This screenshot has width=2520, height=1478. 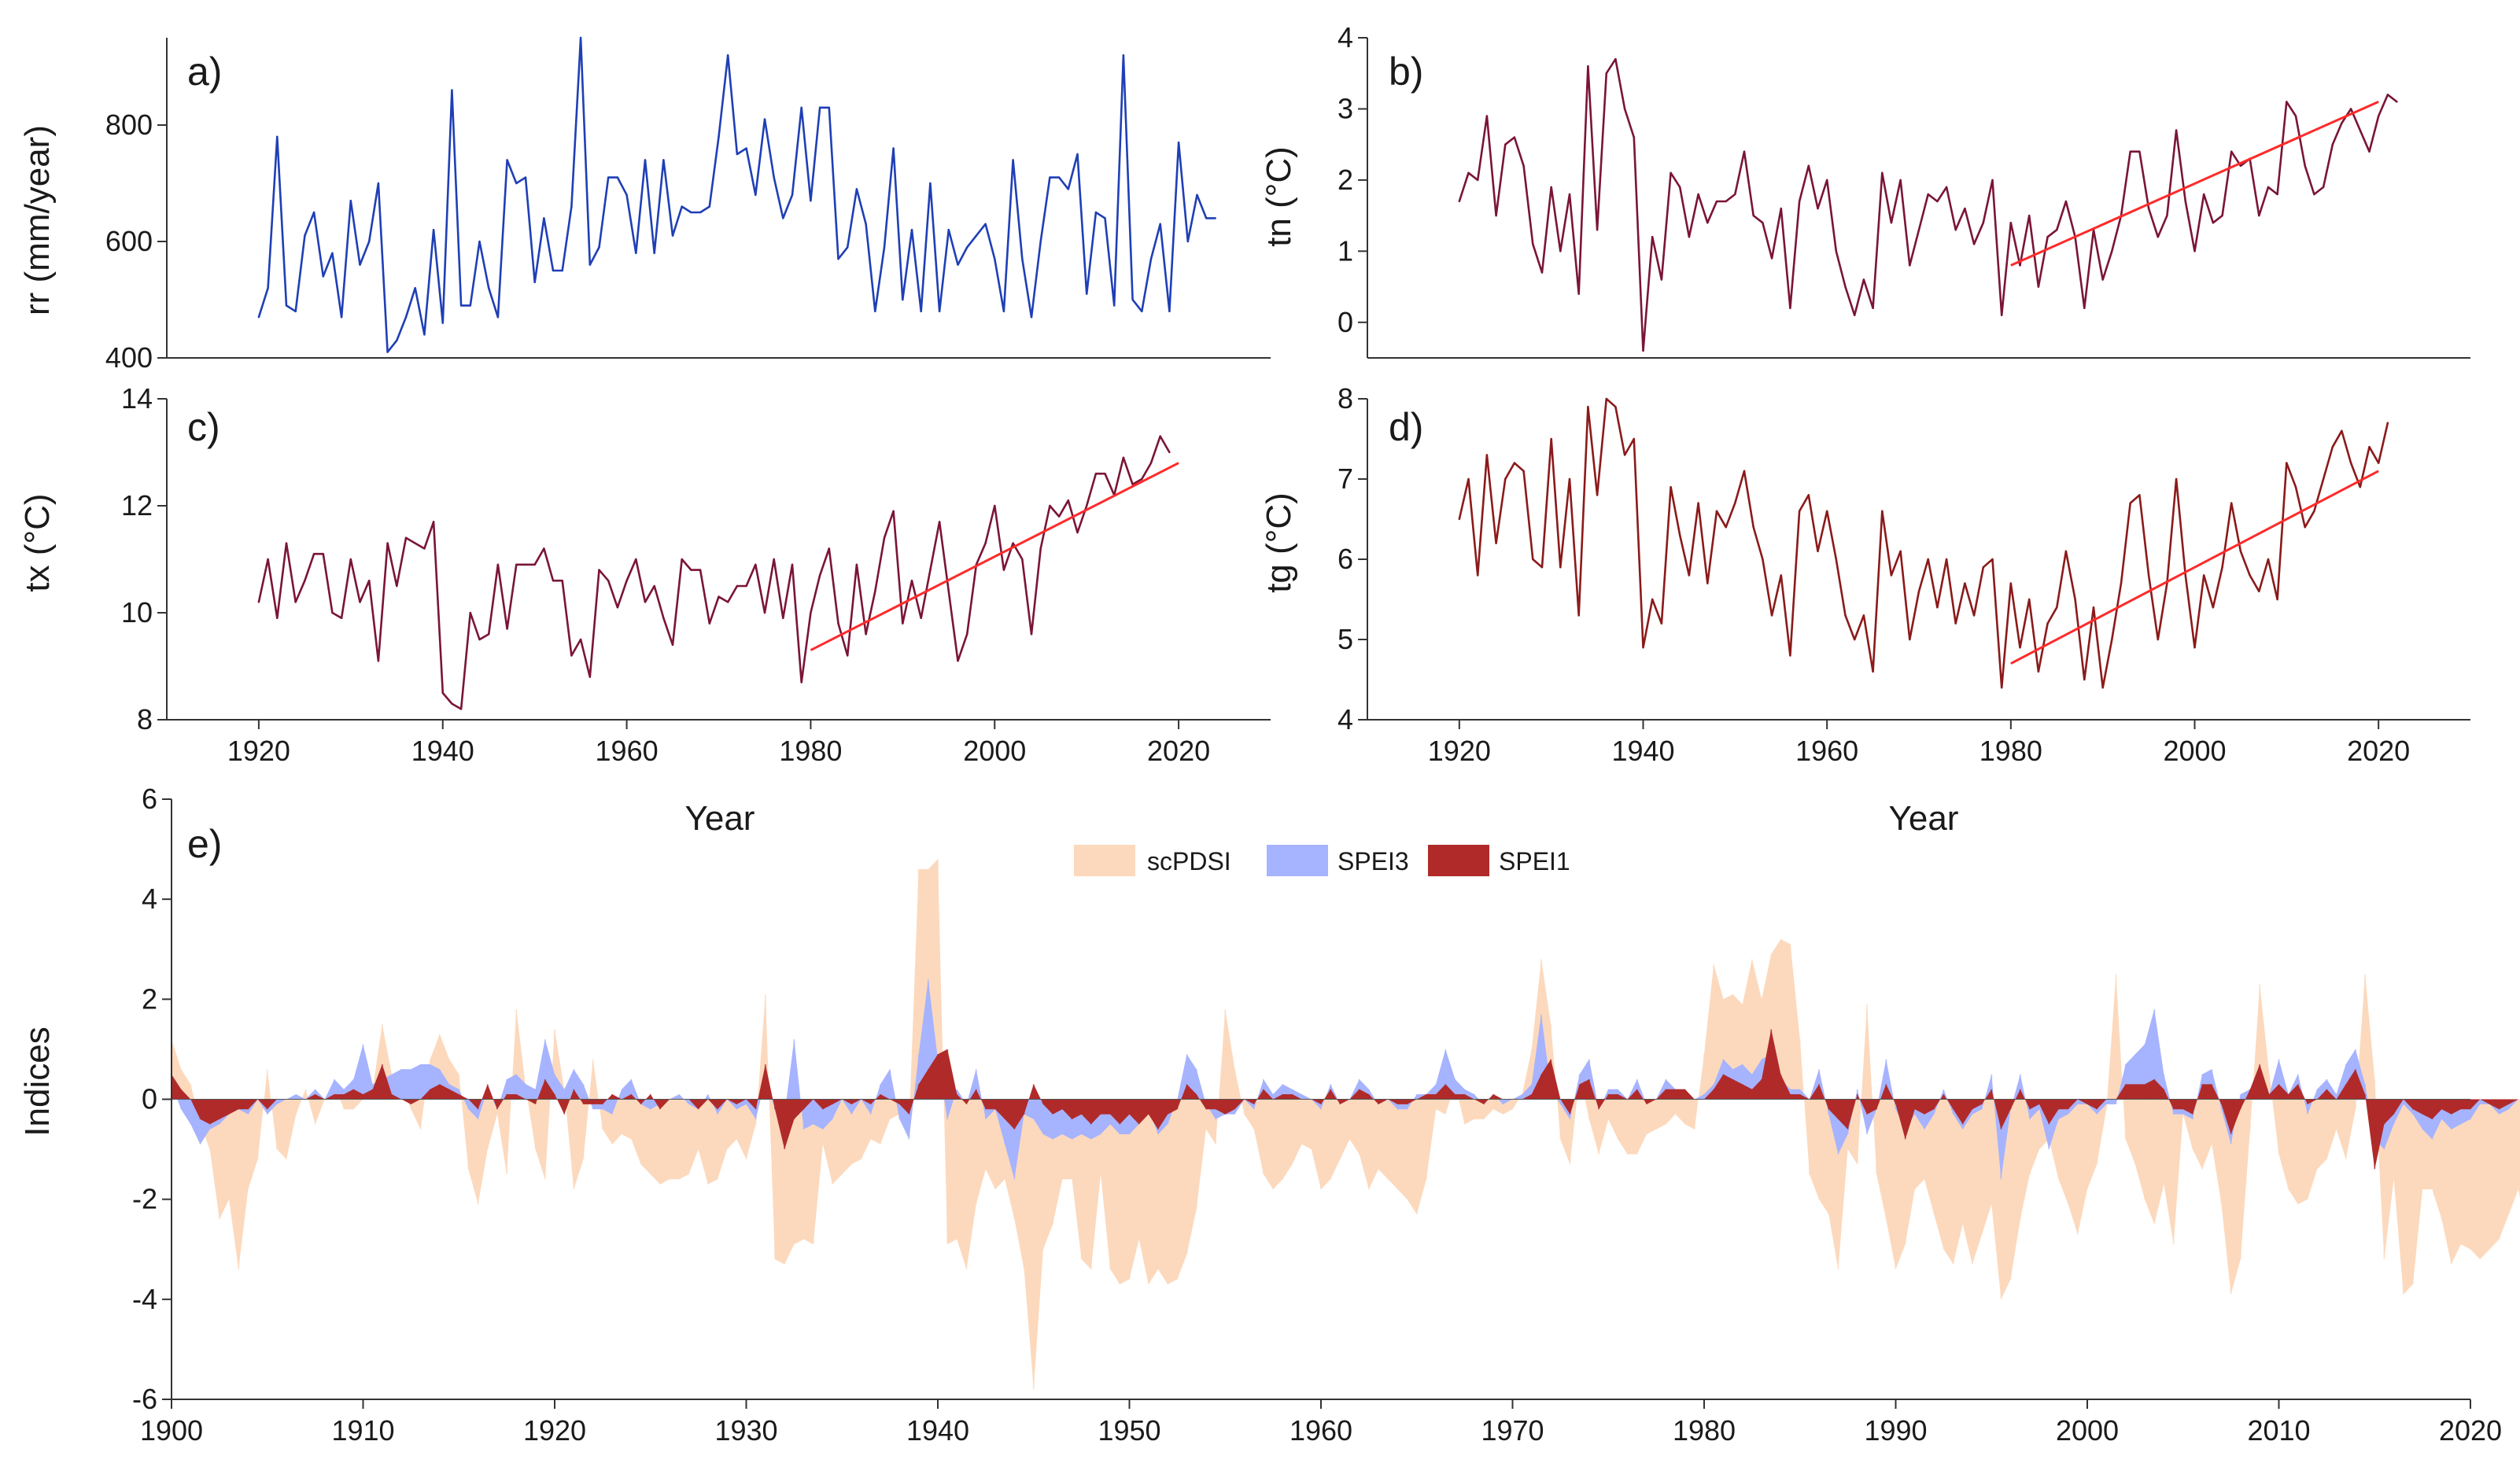 What do you see at coordinates (137, 506) in the screenshot?
I see `y-tick-label-c: 12` at bounding box center [137, 506].